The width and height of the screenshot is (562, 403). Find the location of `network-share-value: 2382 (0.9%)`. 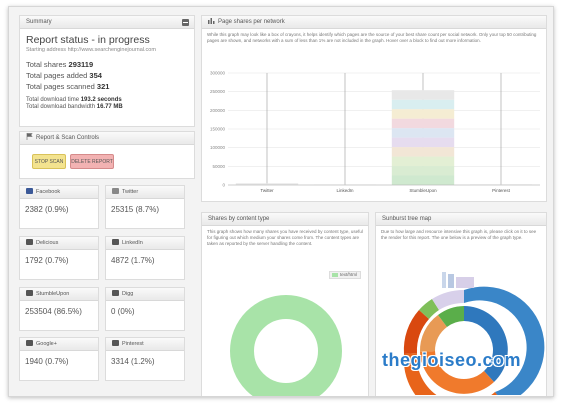

network-share-value: 2382 (0.9%) is located at coordinates (47, 209).